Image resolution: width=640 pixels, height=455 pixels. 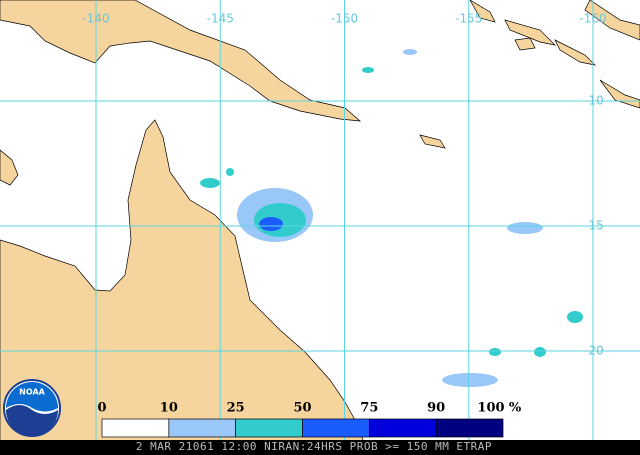 What do you see at coordinates (515, 408) in the screenshot?
I see `legend-unit: %` at bounding box center [515, 408].